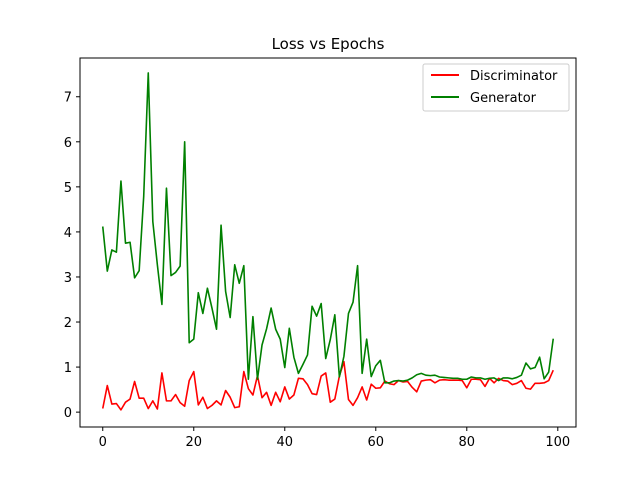 This screenshot has height=484, width=640. What do you see at coordinates (68, 368) in the screenshot?
I see `y-tick-label: 1` at bounding box center [68, 368].